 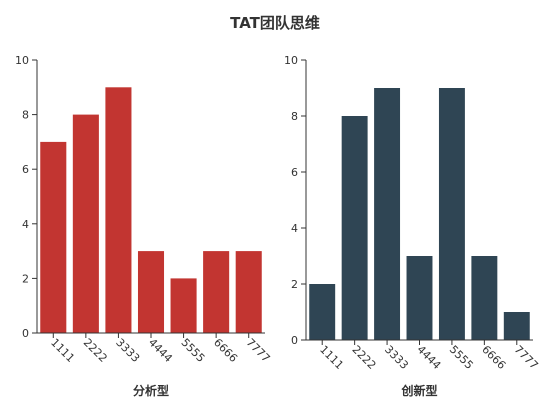 I want to click on chart-main-title: TAT团队思维, so click(x=275, y=23).